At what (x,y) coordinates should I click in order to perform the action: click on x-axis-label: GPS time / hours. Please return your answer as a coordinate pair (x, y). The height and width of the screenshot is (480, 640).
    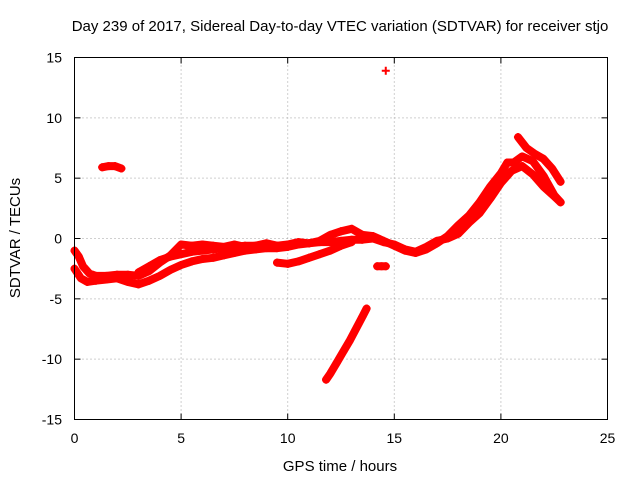
    Looking at the image, I should click on (340, 466).